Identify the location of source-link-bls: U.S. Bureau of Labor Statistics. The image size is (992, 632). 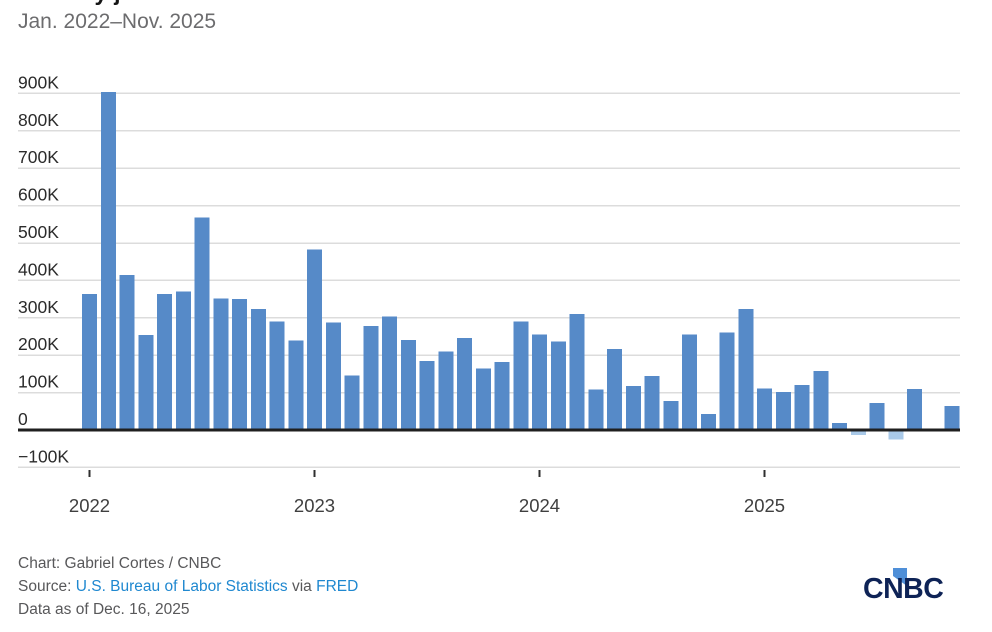
(181, 586).